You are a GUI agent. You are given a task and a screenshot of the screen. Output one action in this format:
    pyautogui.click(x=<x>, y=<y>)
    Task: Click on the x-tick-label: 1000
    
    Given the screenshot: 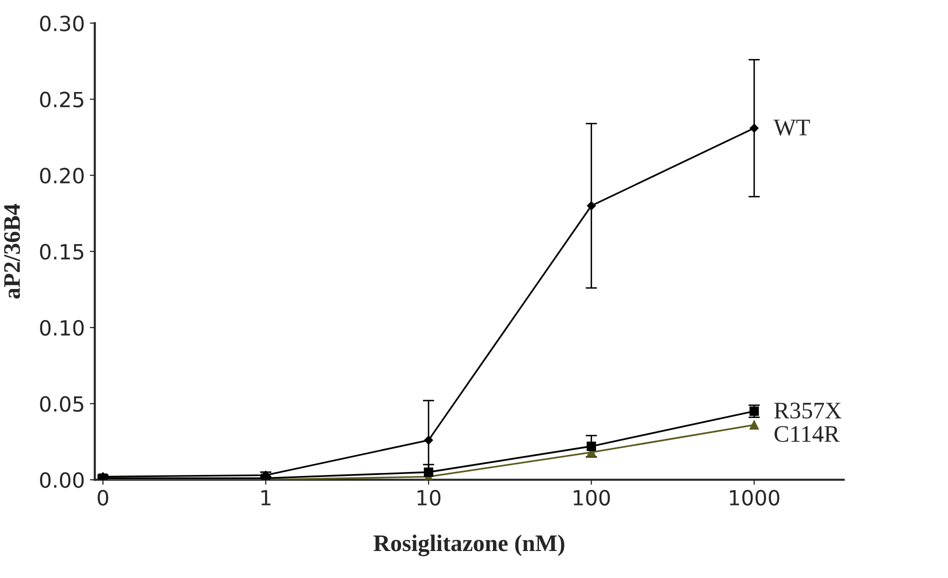 What is the action you would take?
    pyautogui.click(x=755, y=498)
    